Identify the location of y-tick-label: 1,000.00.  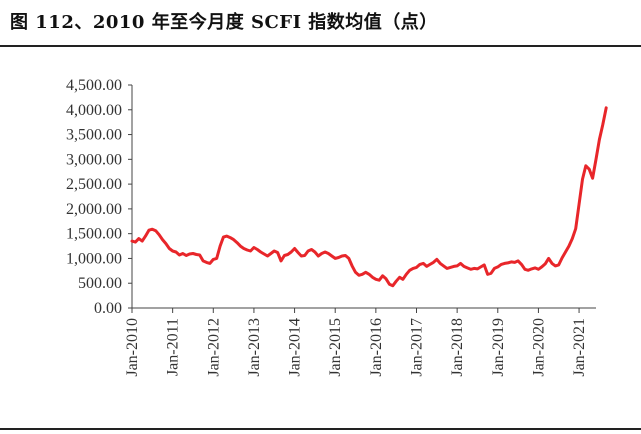
(94, 258).